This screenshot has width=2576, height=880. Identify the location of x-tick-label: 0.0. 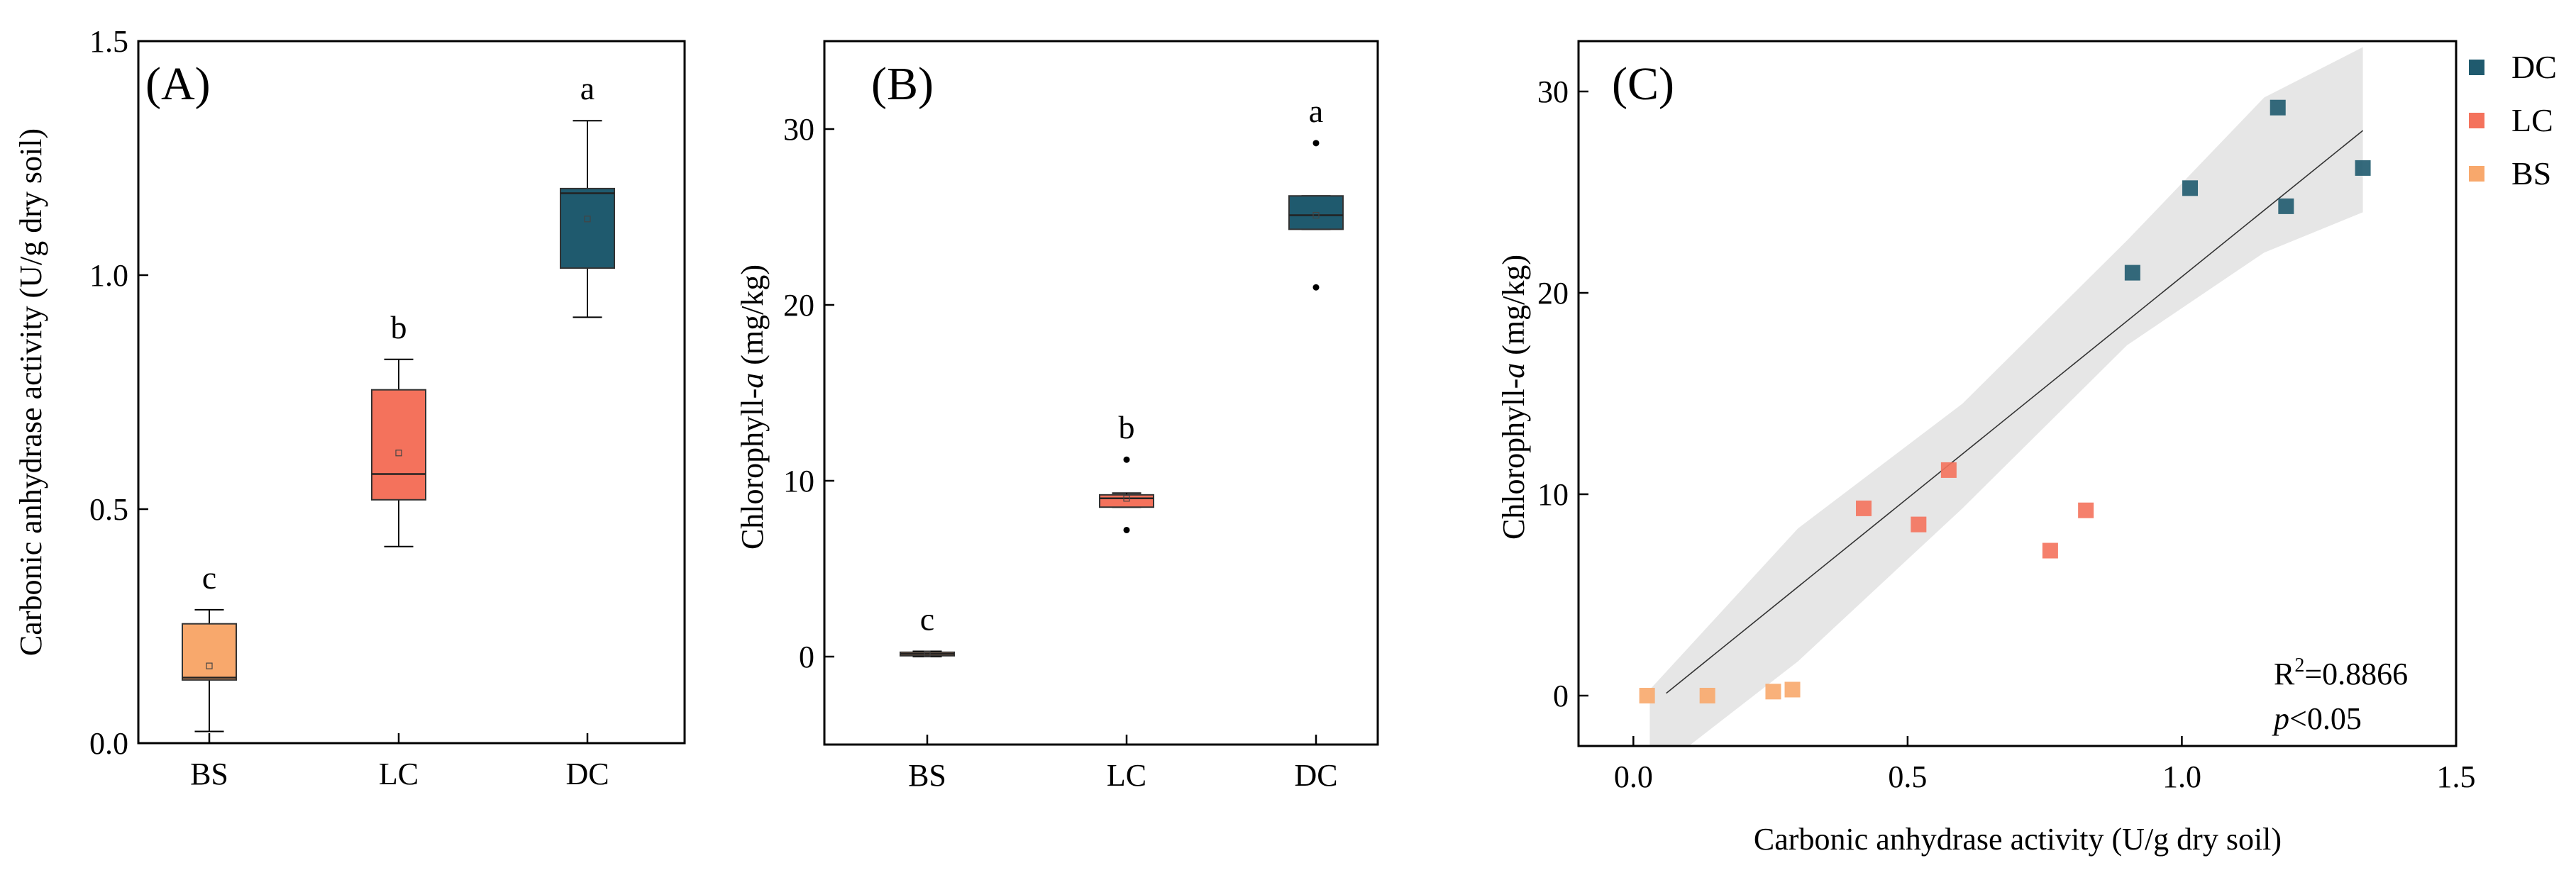
(1633, 776).